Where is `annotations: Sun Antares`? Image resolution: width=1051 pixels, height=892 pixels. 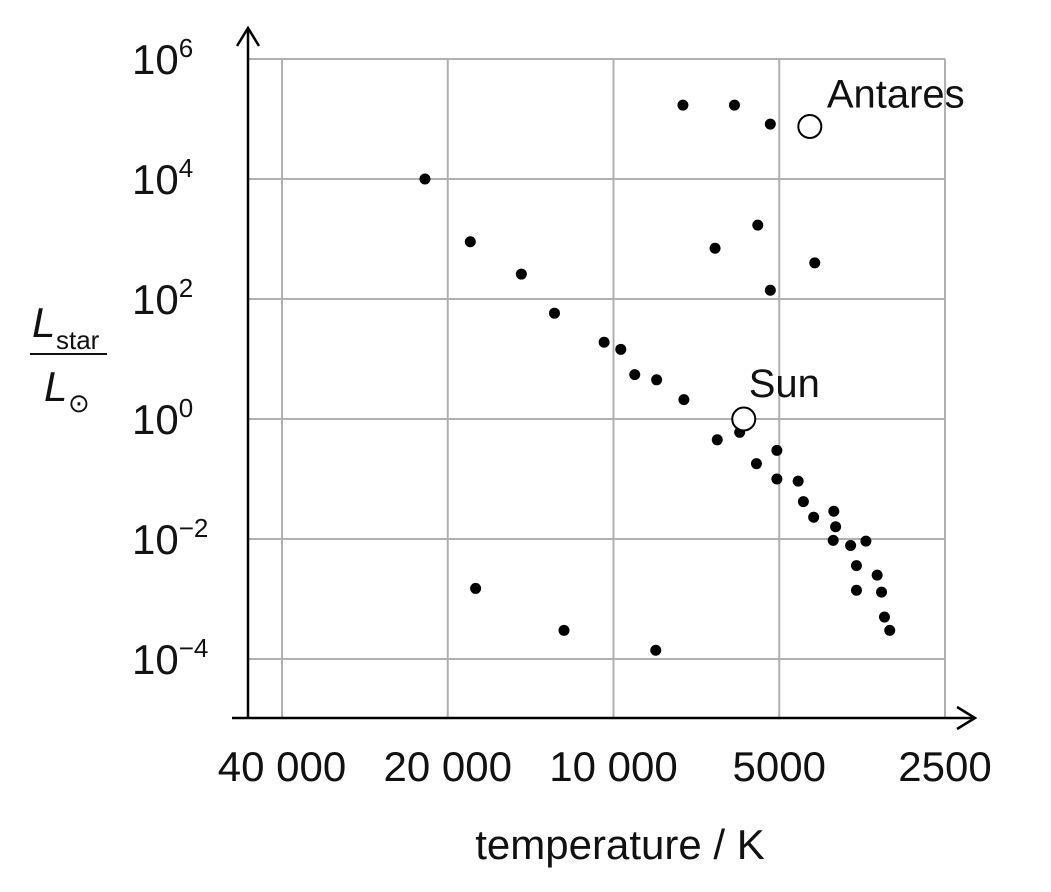 annotations: Sun Antares is located at coordinates (848, 252).